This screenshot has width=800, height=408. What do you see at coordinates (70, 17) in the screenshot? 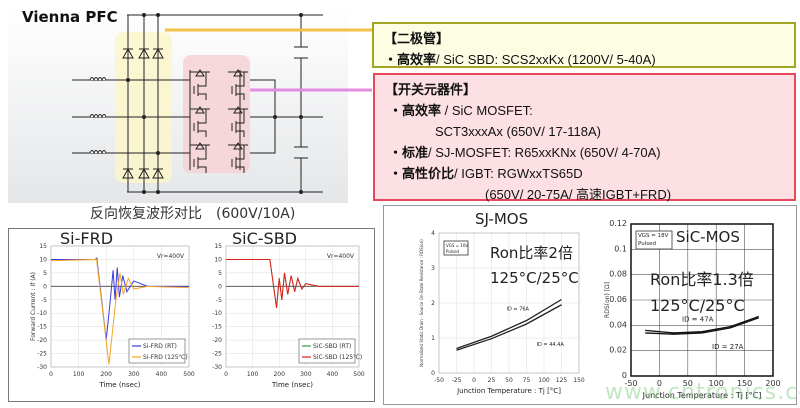
I see `page-title: Vienna PFC` at bounding box center [70, 17].